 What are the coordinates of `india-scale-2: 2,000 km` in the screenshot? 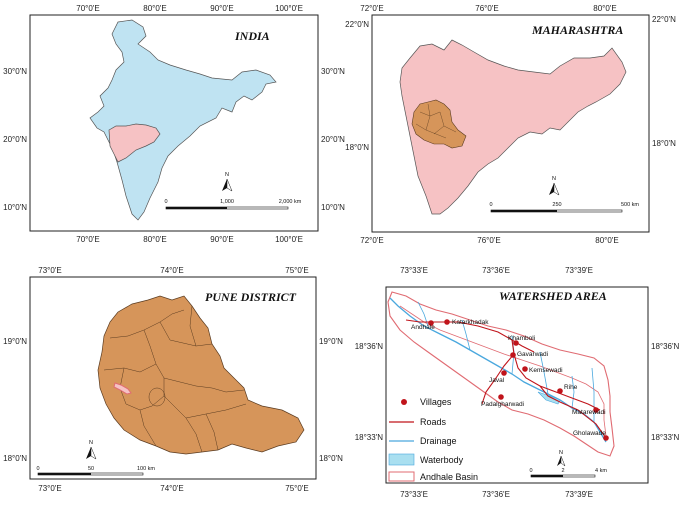 It's located at (290, 202).